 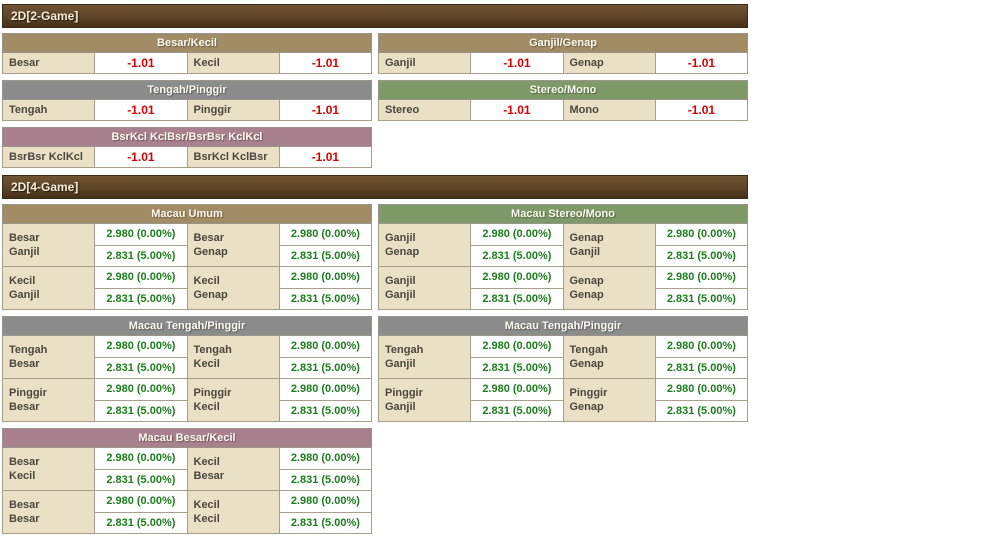 What do you see at coordinates (48, 63) in the screenshot?
I see `label-cell-besar: Besar` at bounding box center [48, 63].